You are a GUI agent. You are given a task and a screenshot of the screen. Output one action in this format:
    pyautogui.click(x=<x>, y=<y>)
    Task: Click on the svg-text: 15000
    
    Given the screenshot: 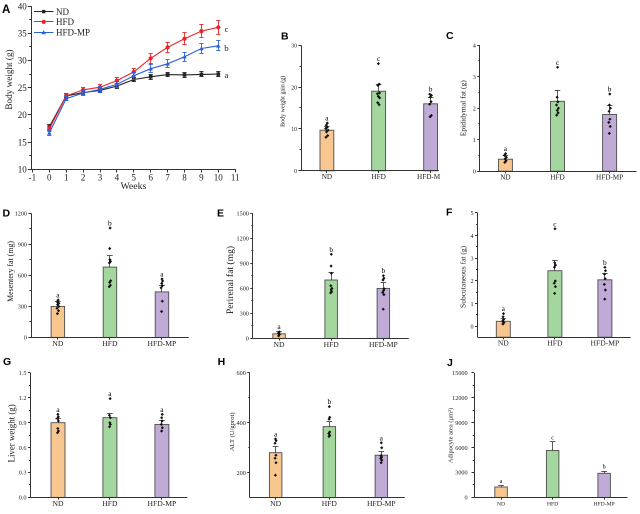 What is the action you would take?
    pyautogui.click(x=459, y=373)
    